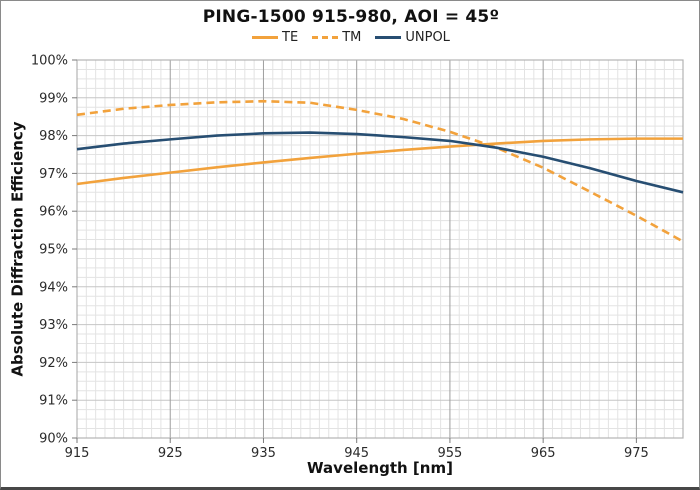 This screenshot has width=700, height=490. Describe the element at coordinates (53, 287) in the screenshot. I see `y-tick-label: 94%` at that location.